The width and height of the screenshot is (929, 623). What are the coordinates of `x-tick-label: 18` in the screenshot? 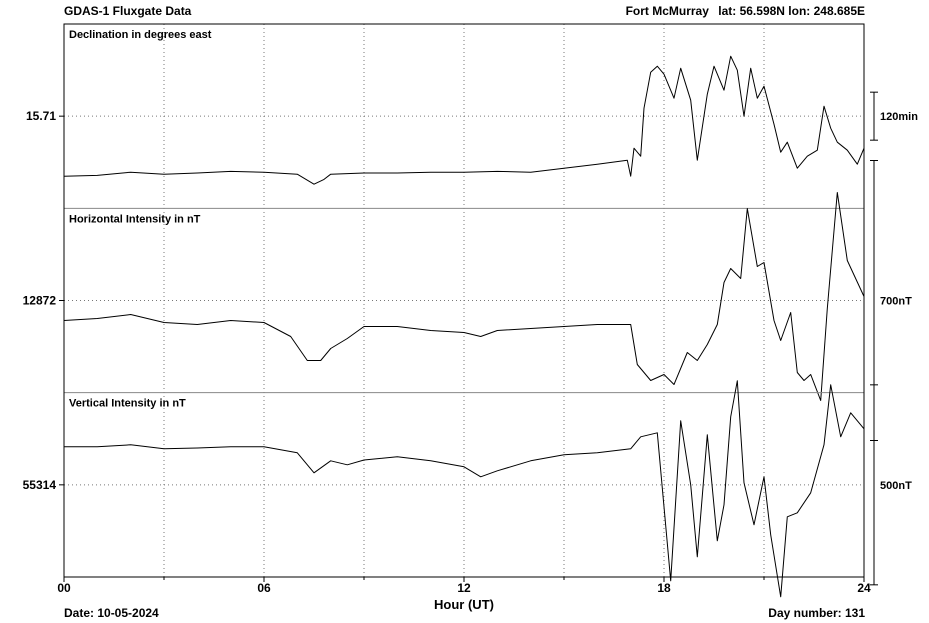 It's located at (664, 588).